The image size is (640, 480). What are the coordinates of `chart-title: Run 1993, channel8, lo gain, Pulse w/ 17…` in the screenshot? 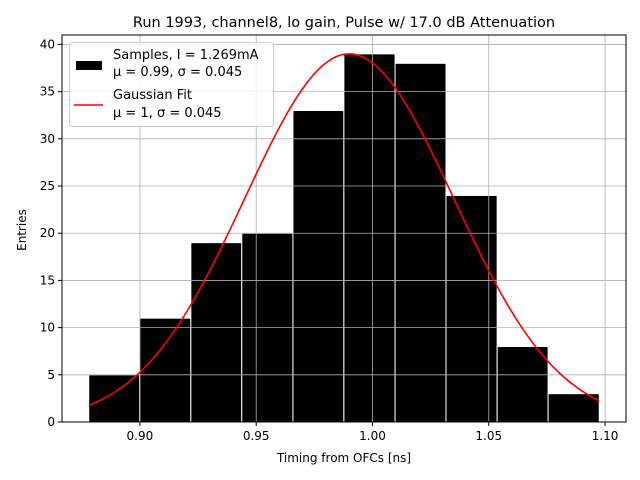 It's located at (344, 23).